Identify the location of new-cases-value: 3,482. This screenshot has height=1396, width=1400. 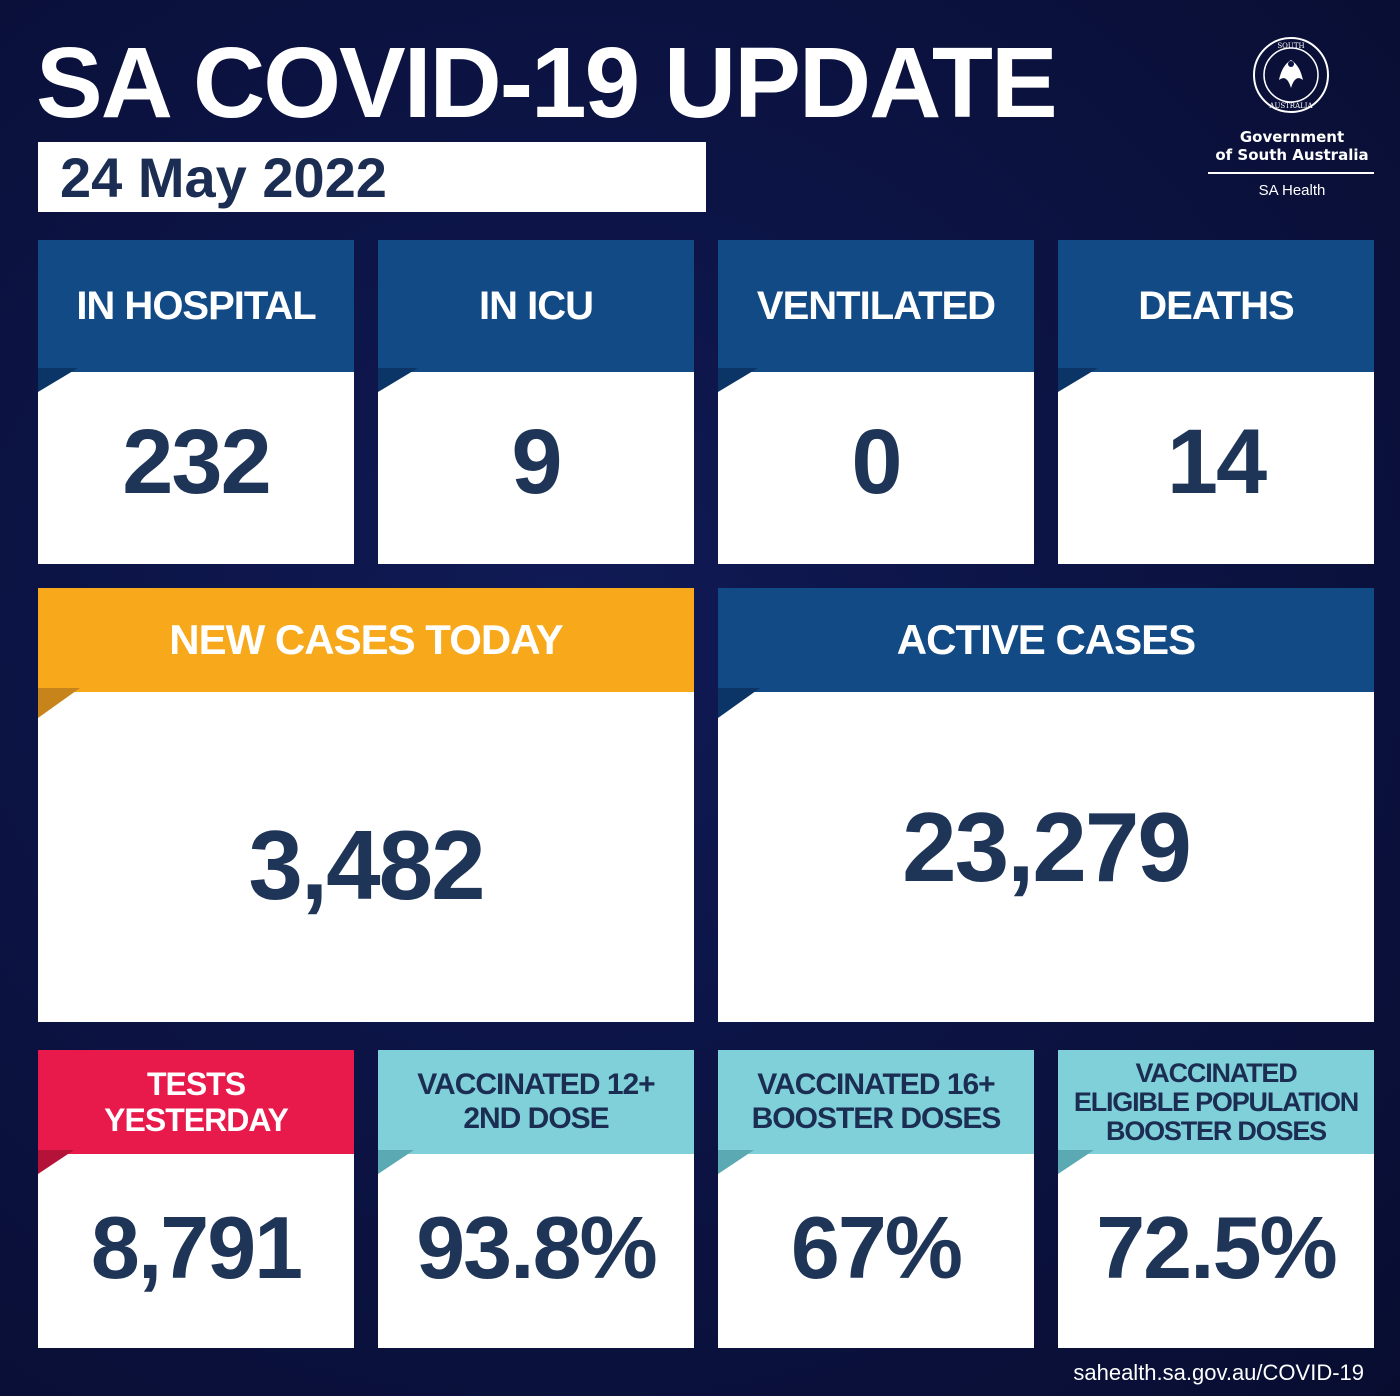
(366, 865).